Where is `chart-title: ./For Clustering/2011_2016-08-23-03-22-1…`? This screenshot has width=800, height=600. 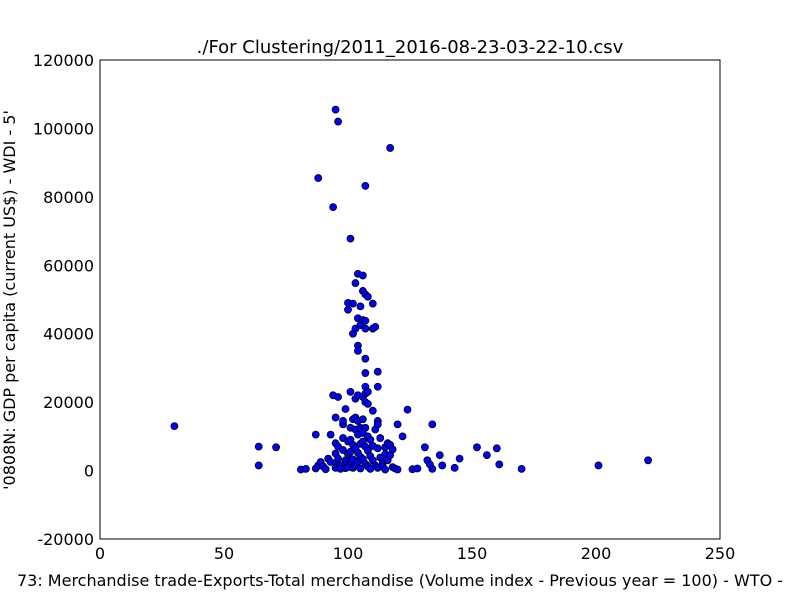
chart-title: ./For Clustering/2011_2016-08-23-03-22-1… is located at coordinates (410, 47).